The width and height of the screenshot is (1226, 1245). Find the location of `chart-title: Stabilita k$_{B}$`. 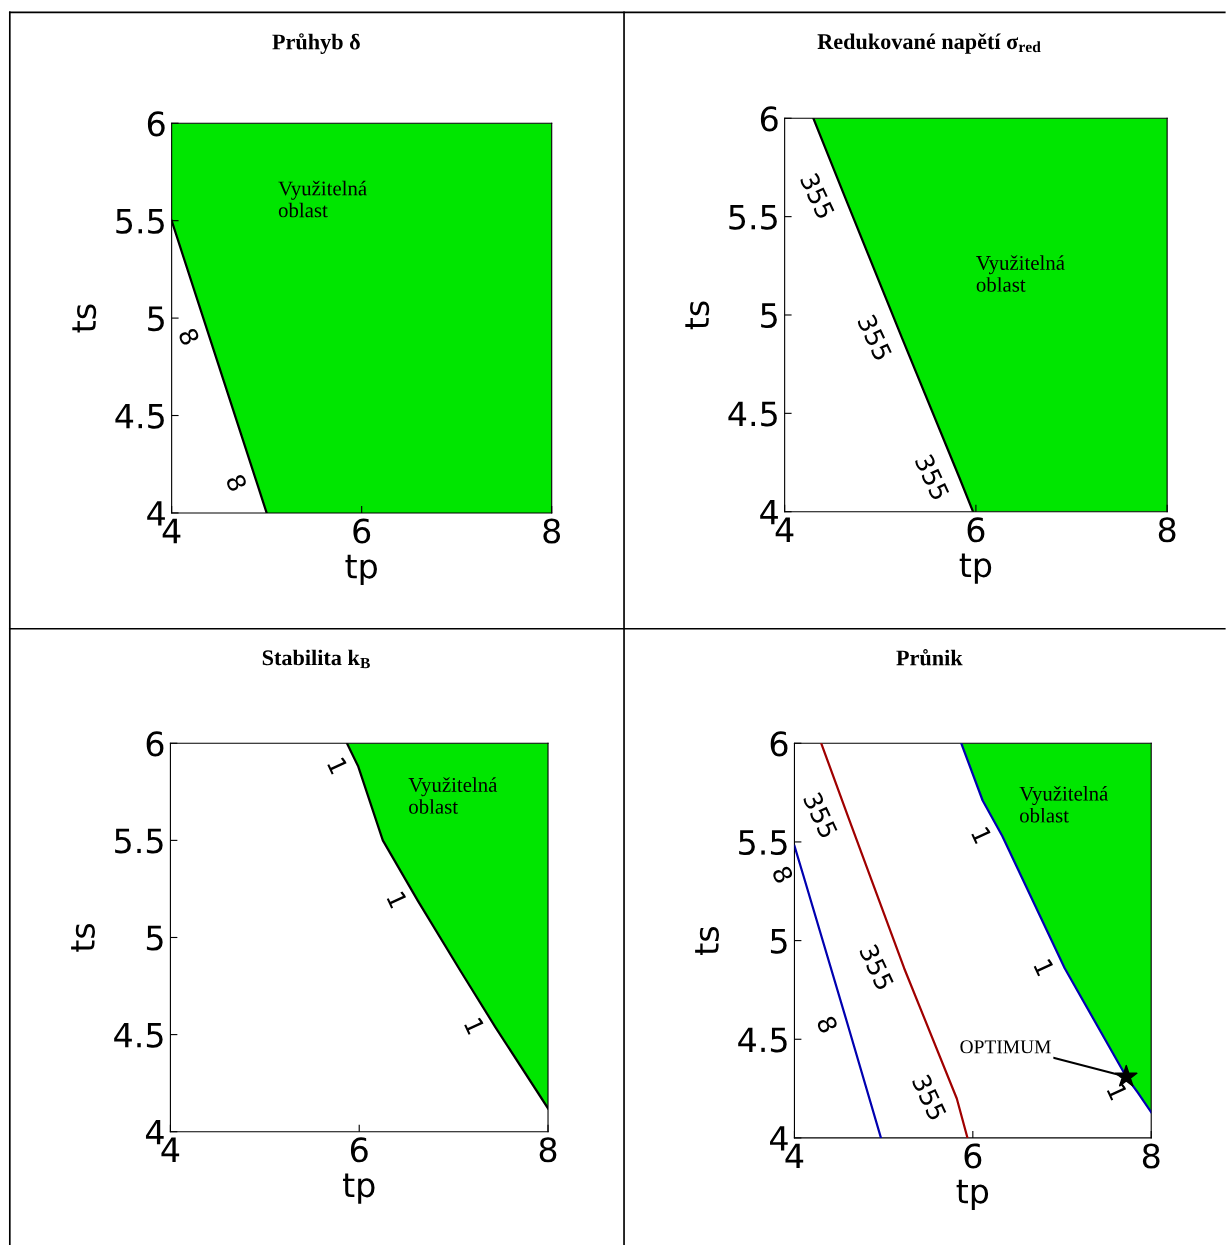

chart-title: Stabilita k$_{B}$ is located at coordinates (316, 659).